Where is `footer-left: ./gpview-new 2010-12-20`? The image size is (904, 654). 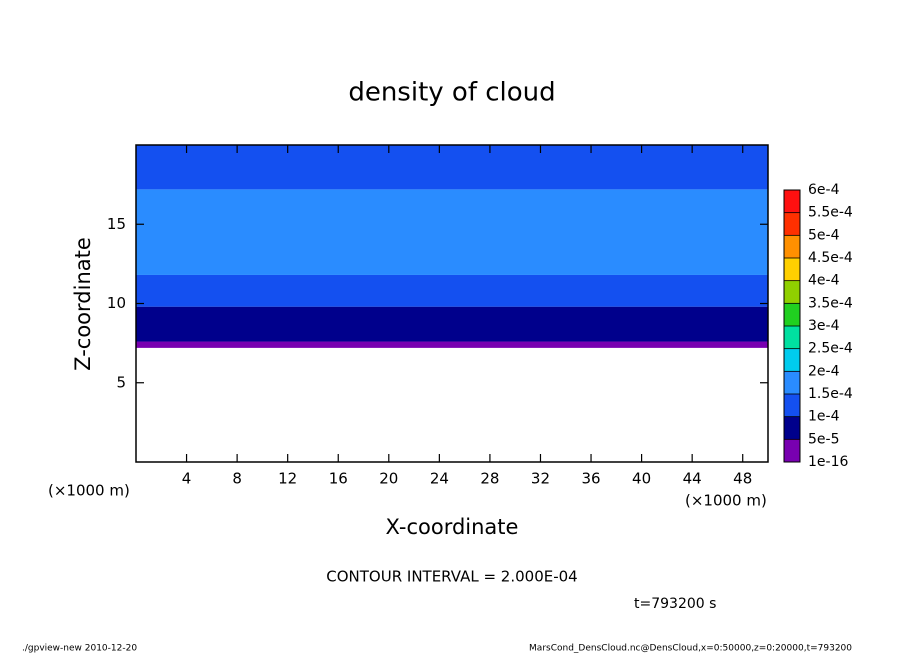
footer-left: ./gpview-new 2010-12-20 is located at coordinates (79, 649).